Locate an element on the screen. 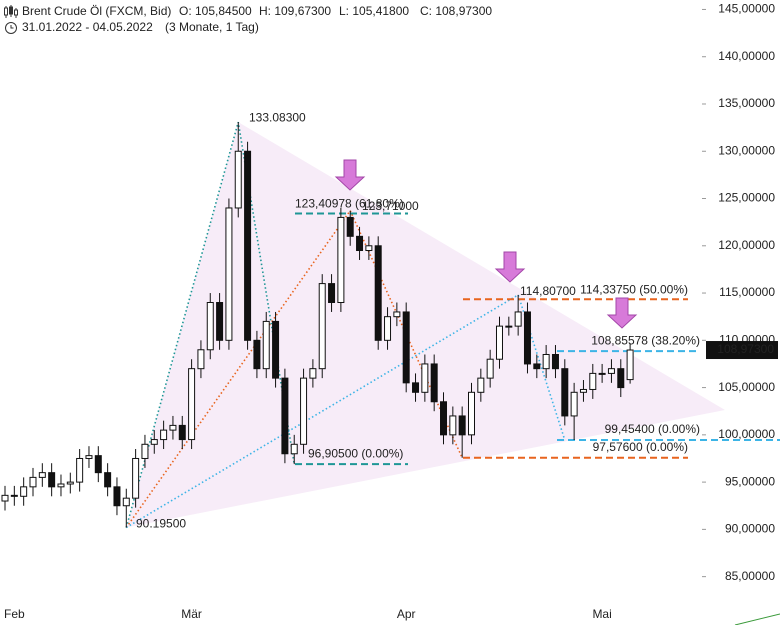  y-tick-label: 115,00000 is located at coordinates (747, 292).